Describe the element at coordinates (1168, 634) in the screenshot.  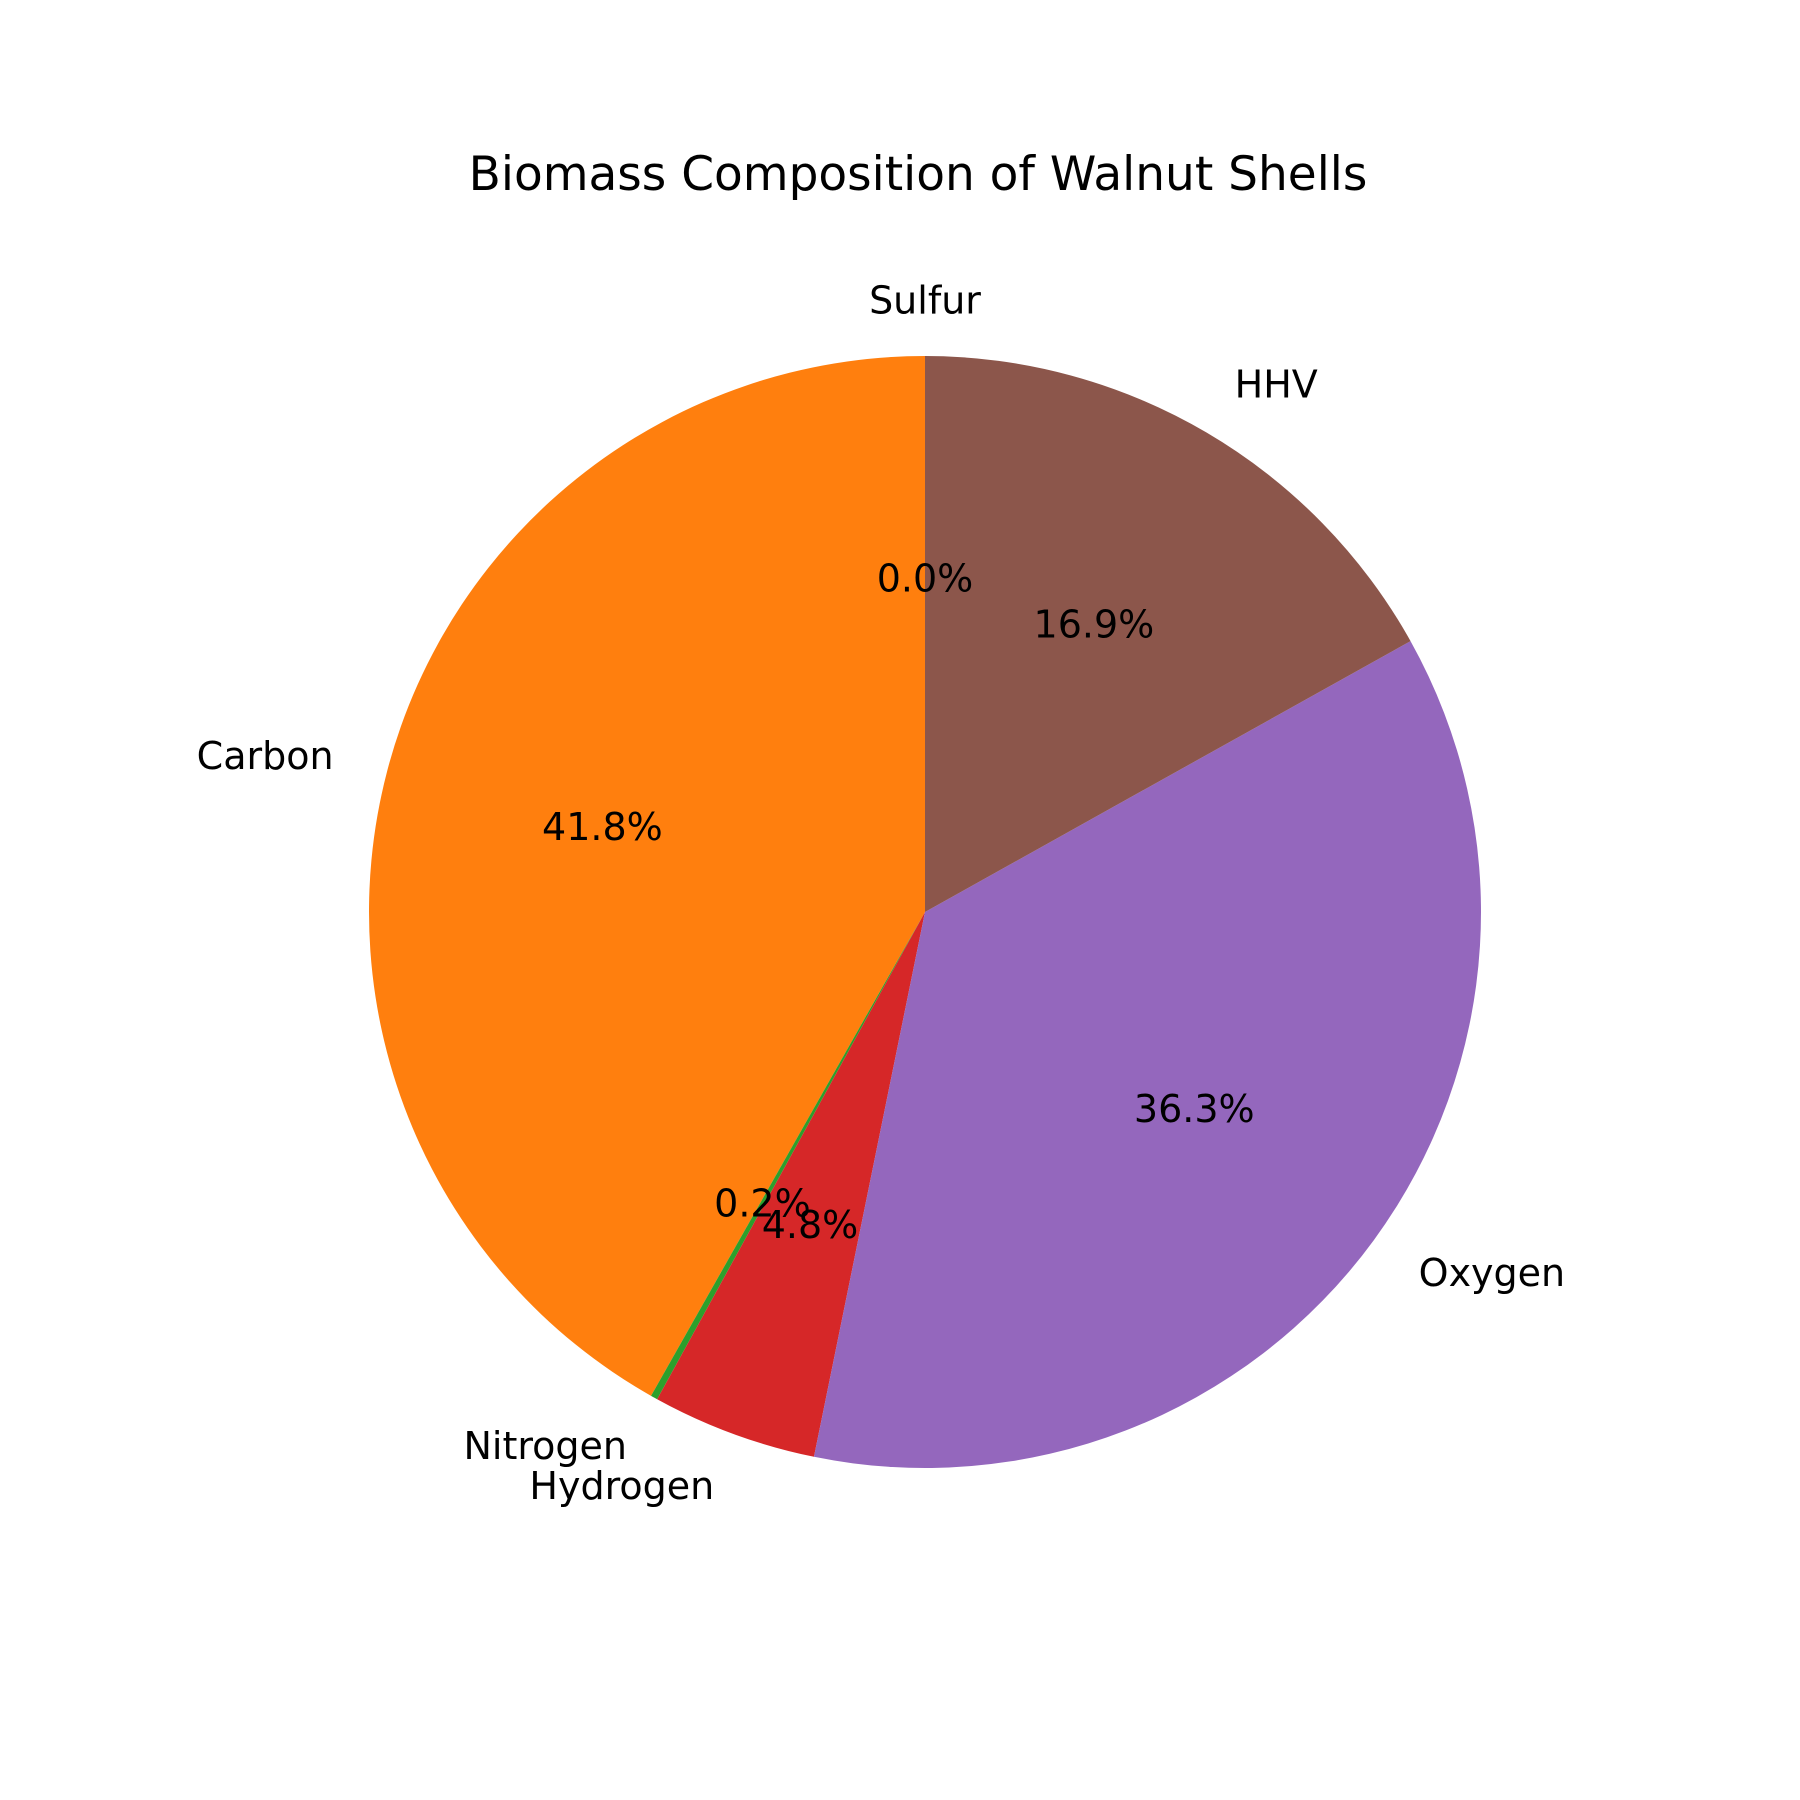
I see `pie-slice-hhv` at that location.